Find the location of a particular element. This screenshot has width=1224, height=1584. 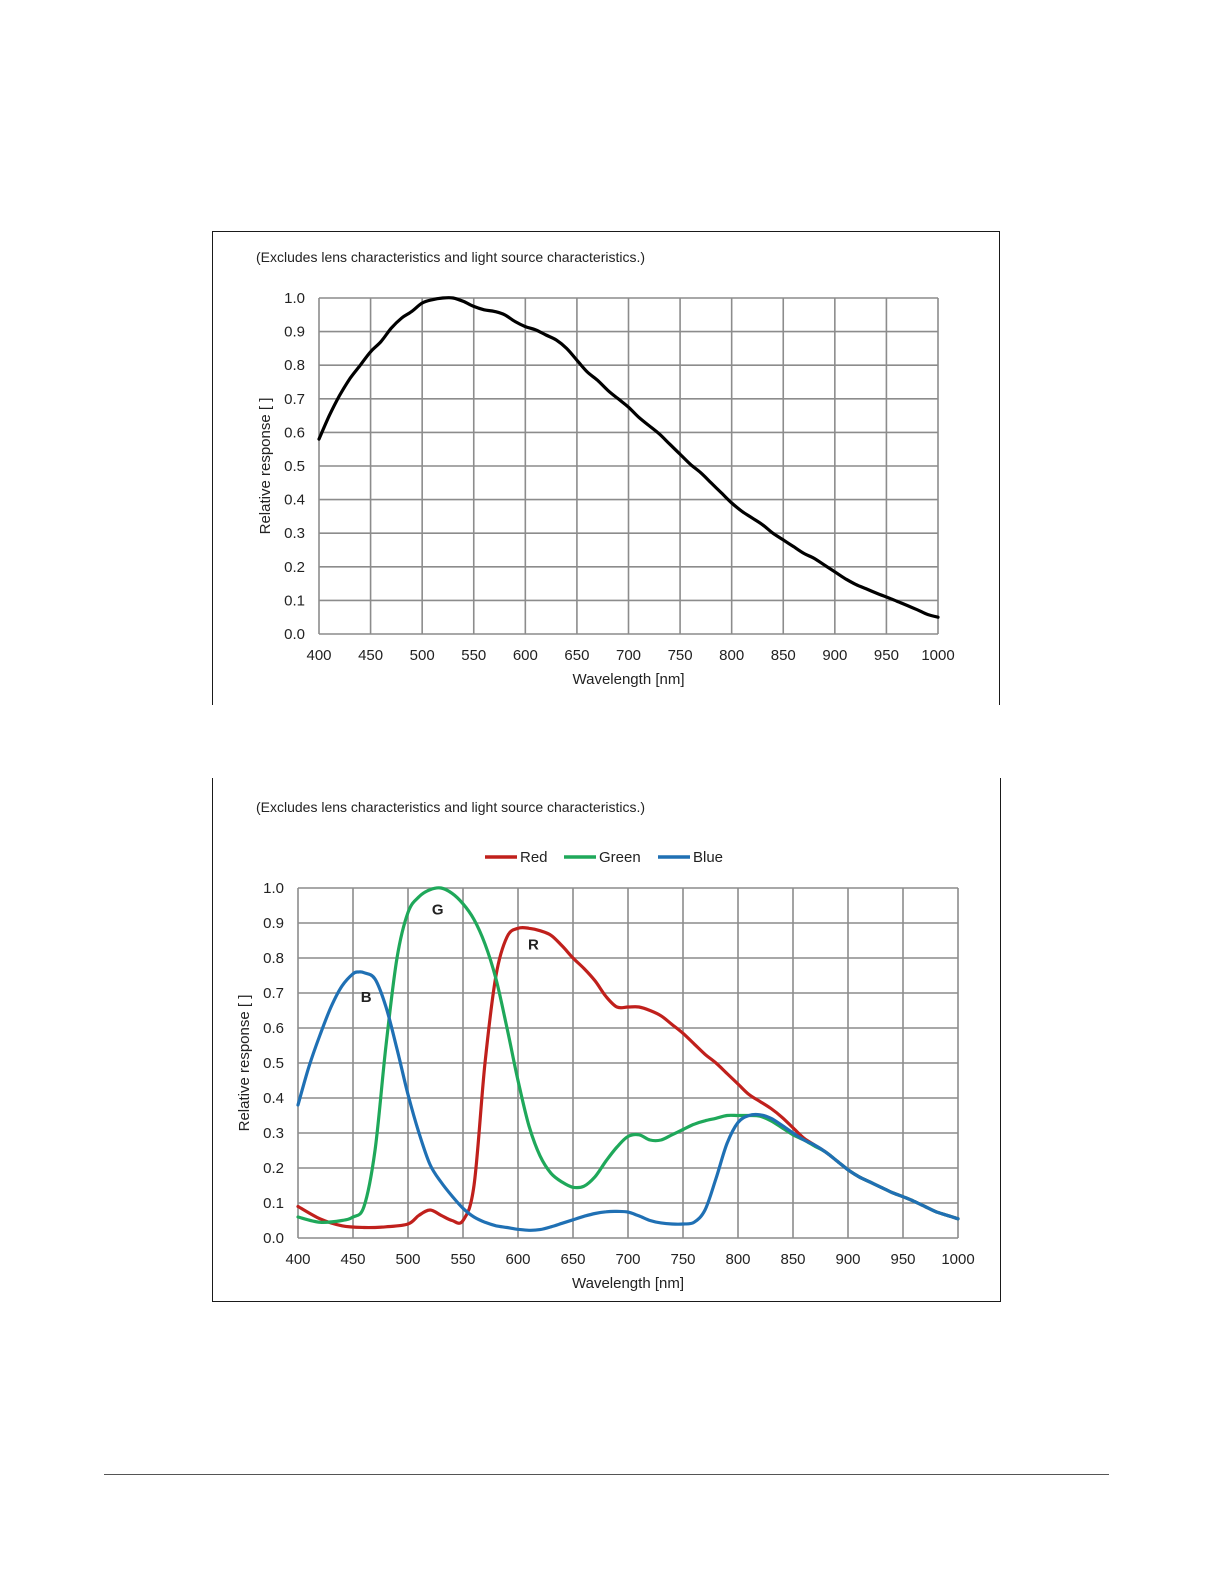

series-line-blue is located at coordinates (628, 1101).